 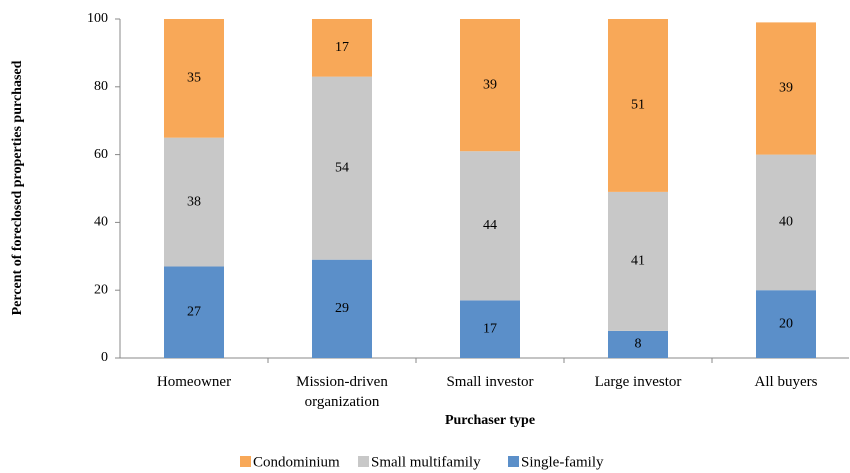 I want to click on data-label: 20, so click(x=786, y=323).